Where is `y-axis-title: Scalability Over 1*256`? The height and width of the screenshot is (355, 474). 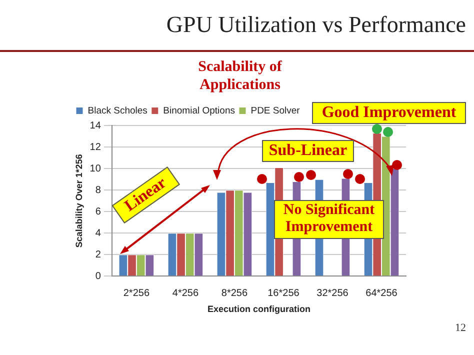 y-axis-title: Scalability Over 1*256 is located at coordinates (79, 201).